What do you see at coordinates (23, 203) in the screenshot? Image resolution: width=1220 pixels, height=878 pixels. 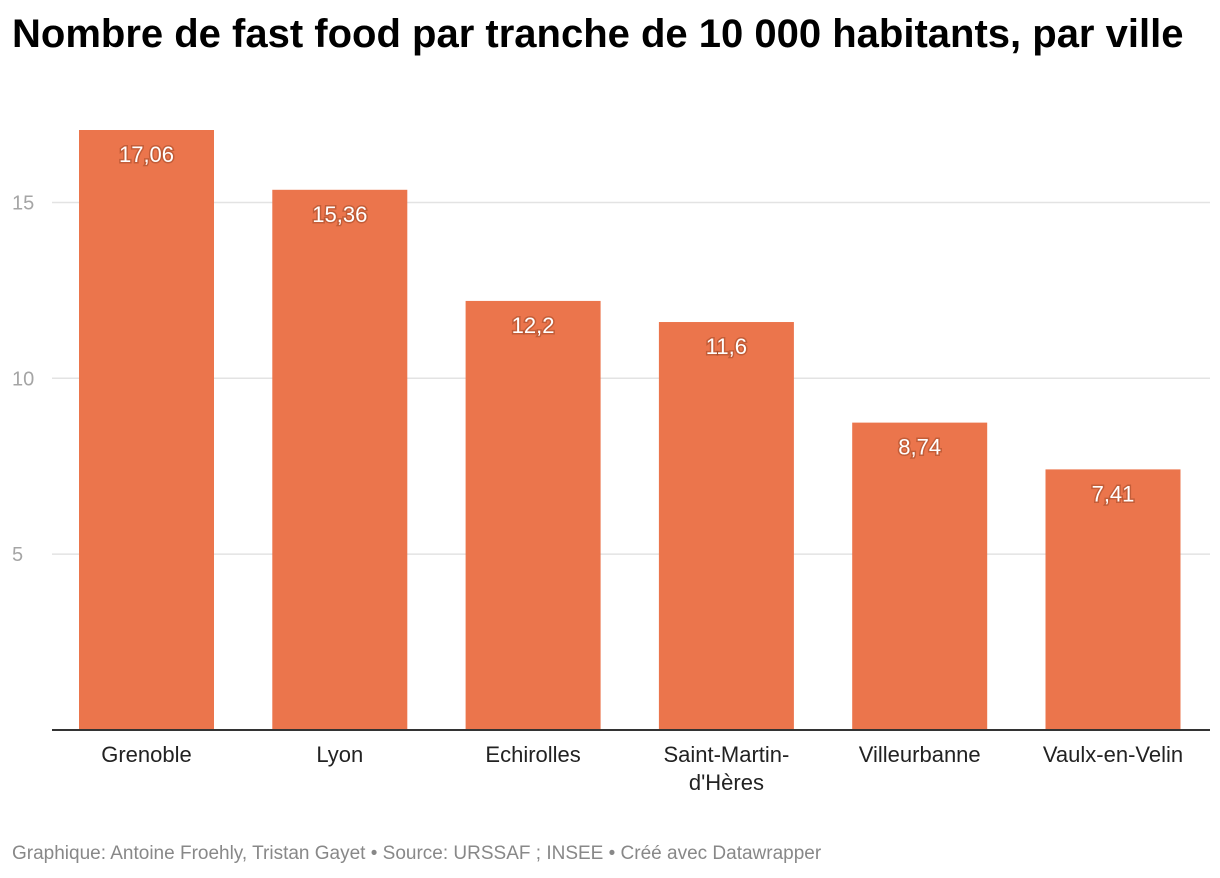 I see `y-tick-label: 15` at bounding box center [23, 203].